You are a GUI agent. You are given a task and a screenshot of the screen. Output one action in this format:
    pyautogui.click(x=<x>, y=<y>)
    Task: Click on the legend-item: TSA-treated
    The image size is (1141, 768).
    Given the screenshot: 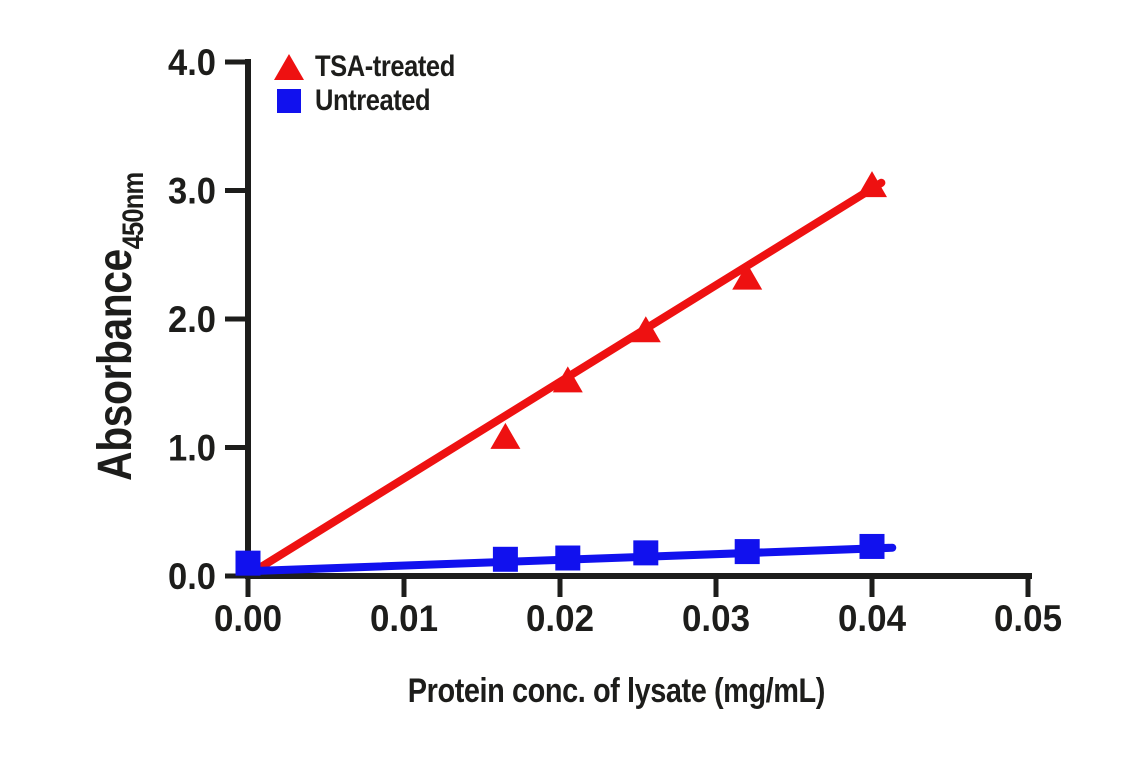 What is the action you would take?
    pyautogui.click(x=376, y=67)
    